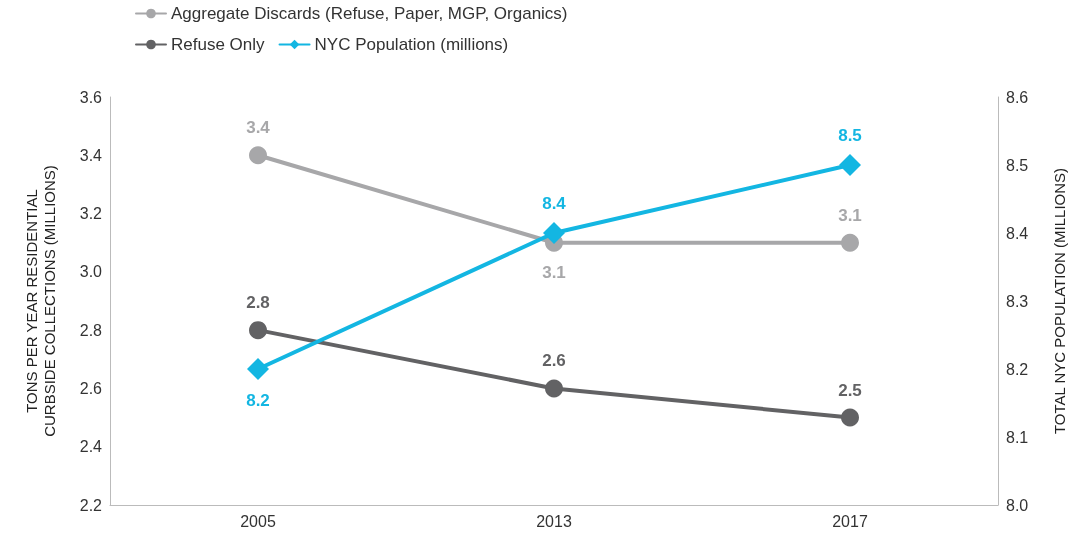 The height and width of the screenshot is (542, 1078). I want to click on y2-tick-label: 8.1, so click(1017, 437).